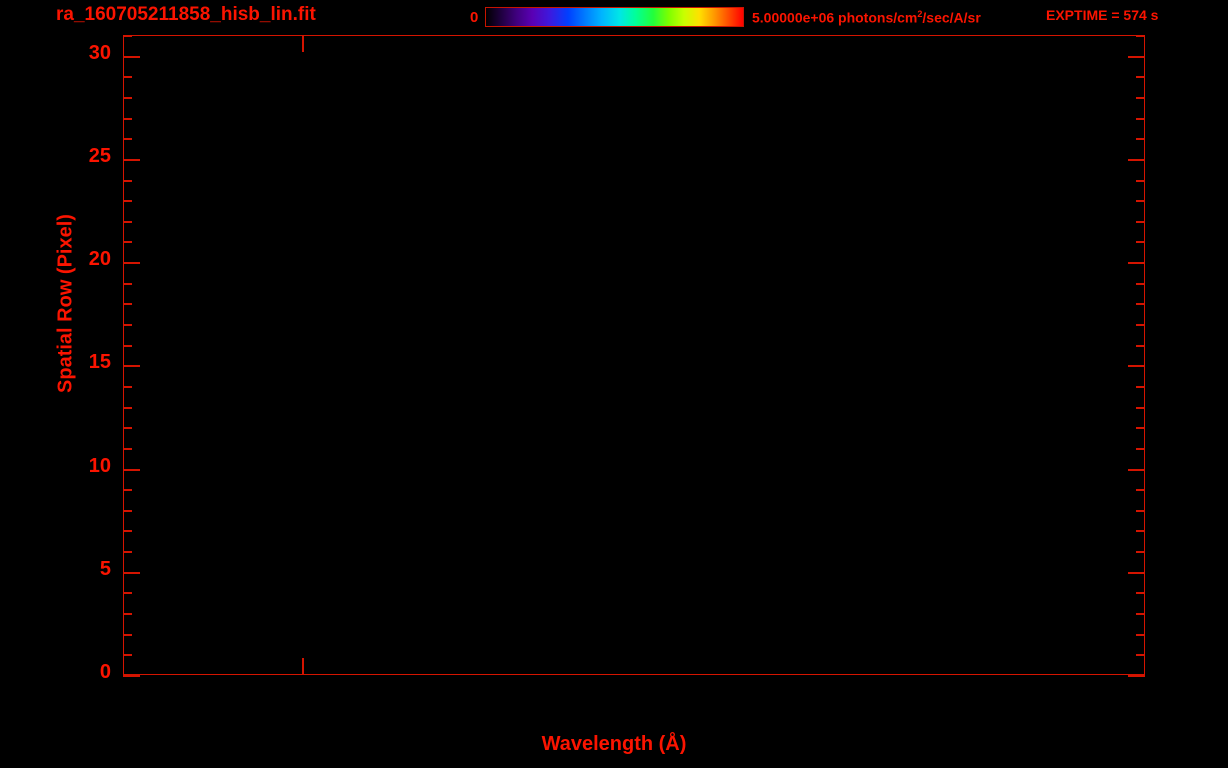 Image resolution: width=1228 pixels, height=768 pixels. I want to click on y-tick-label: 5, so click(105, 569).